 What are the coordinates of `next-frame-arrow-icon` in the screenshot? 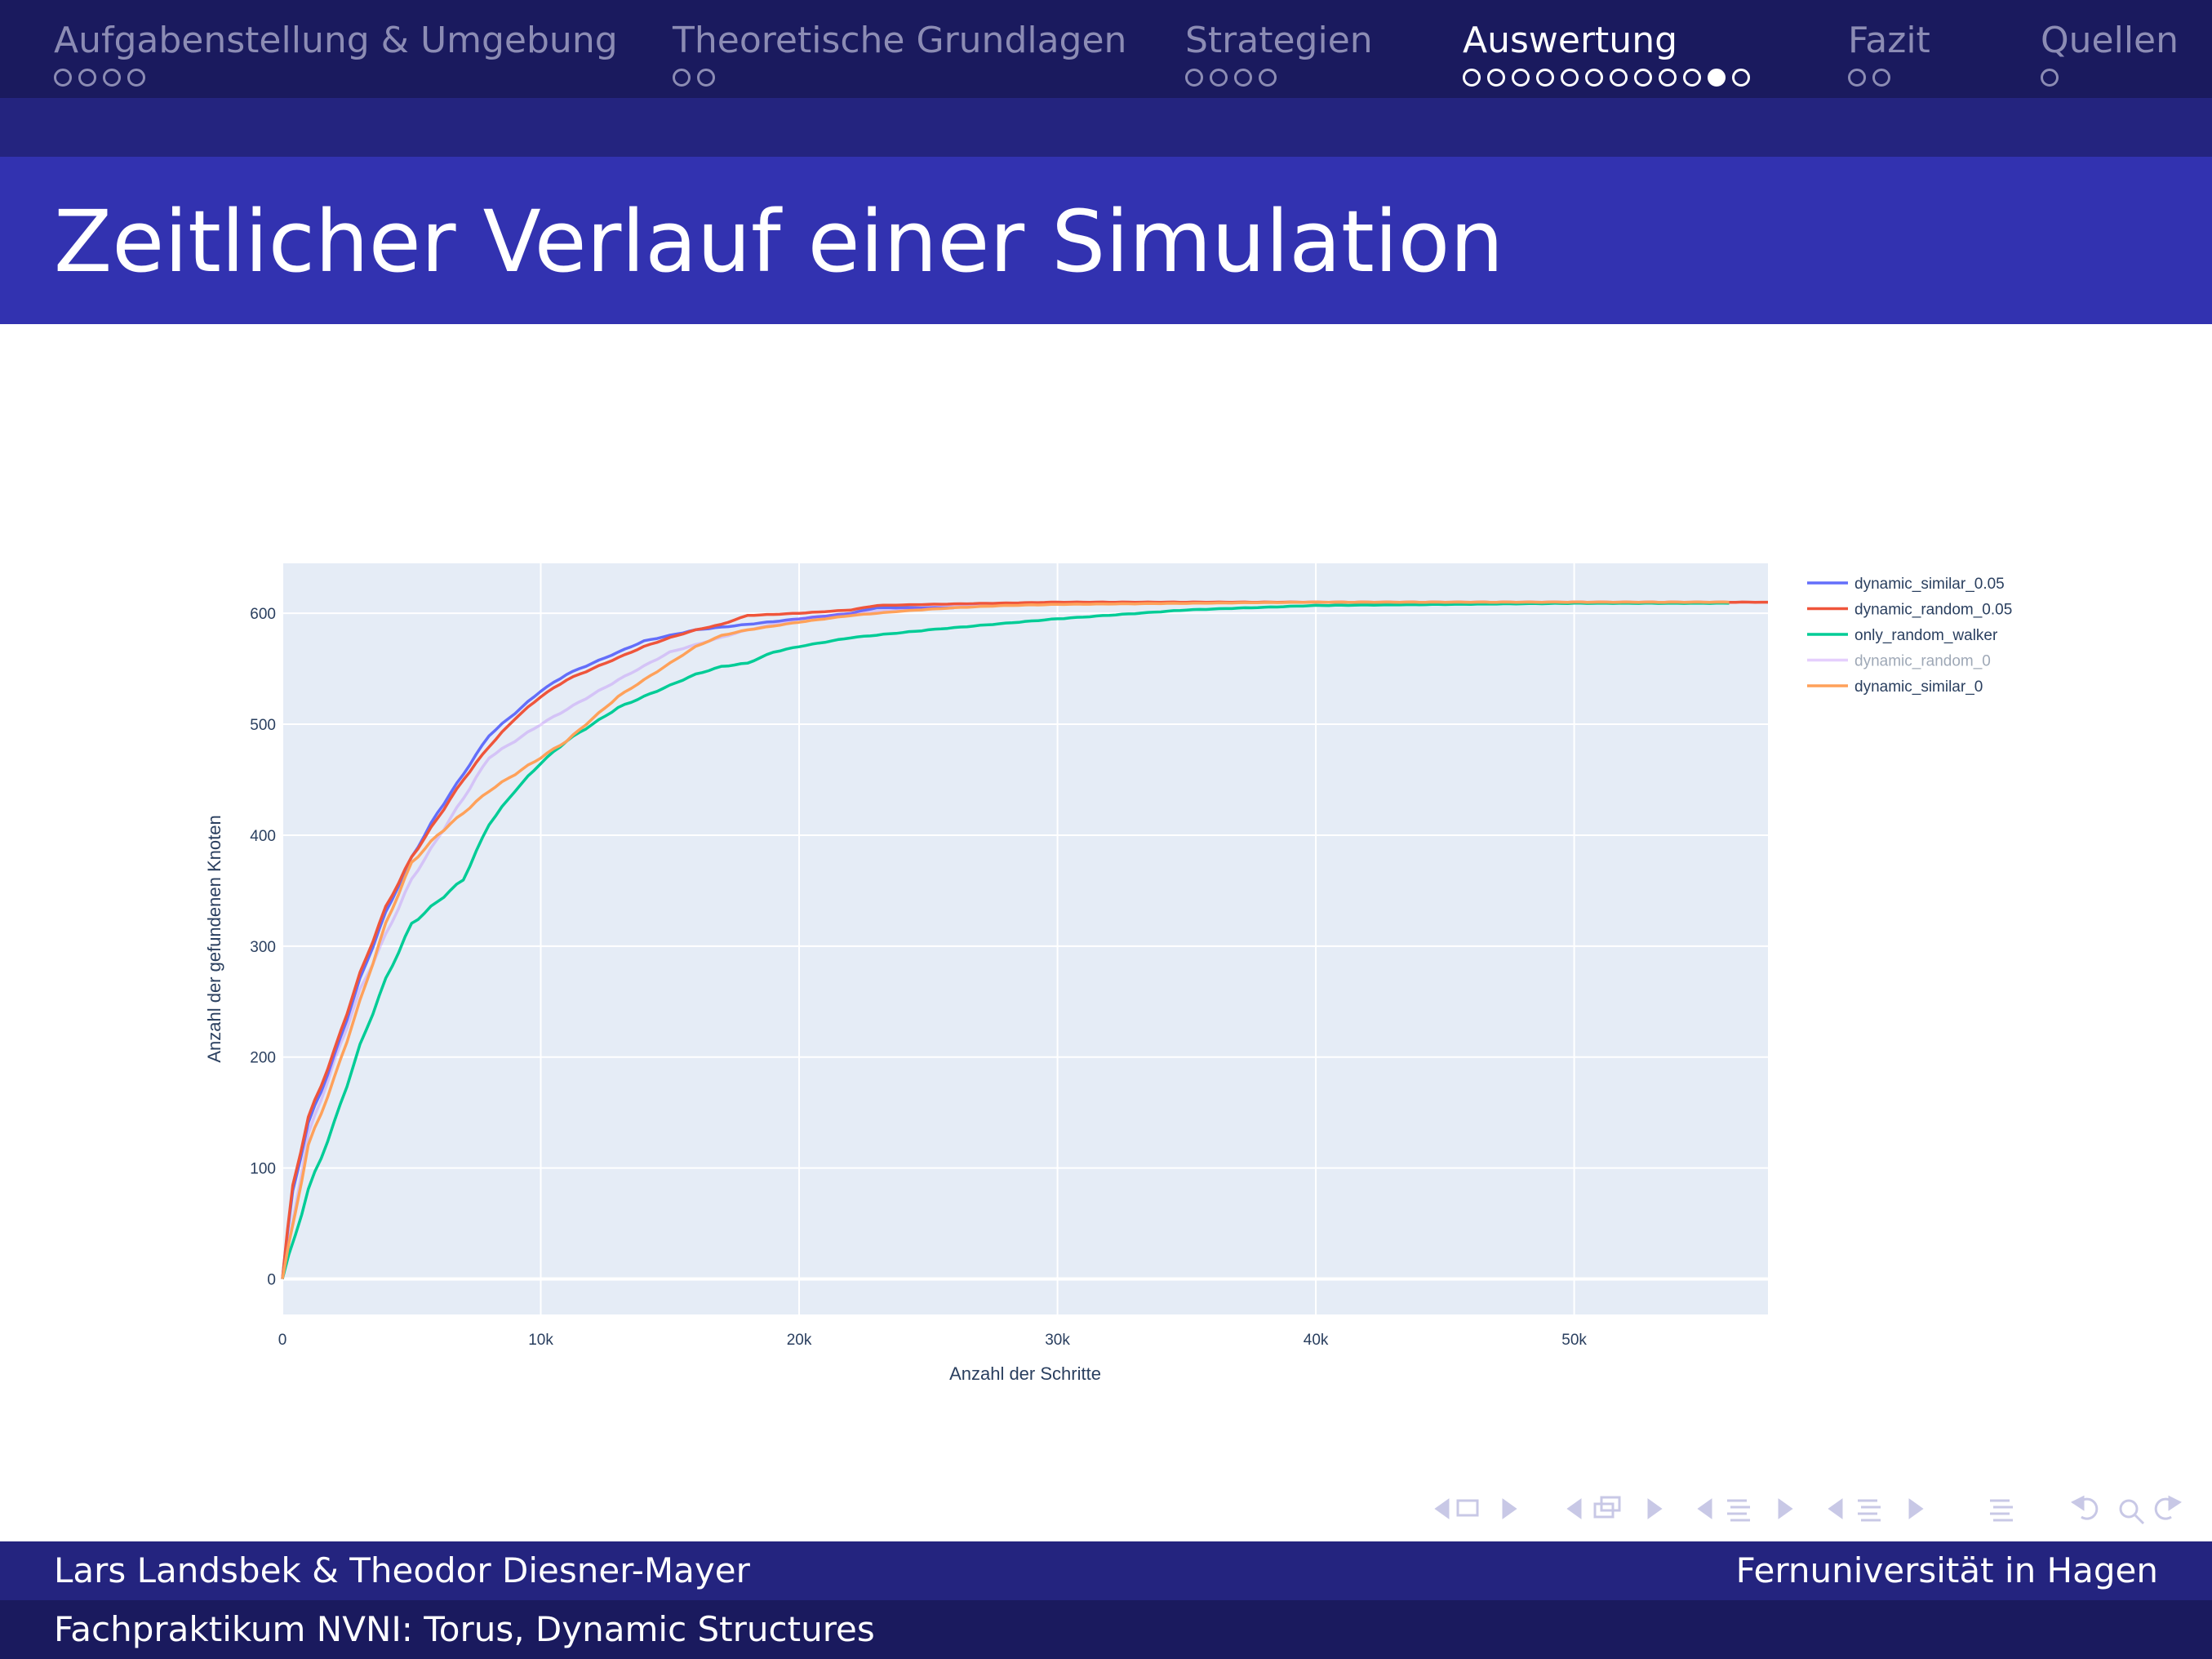 It's located at (1655, 1509).